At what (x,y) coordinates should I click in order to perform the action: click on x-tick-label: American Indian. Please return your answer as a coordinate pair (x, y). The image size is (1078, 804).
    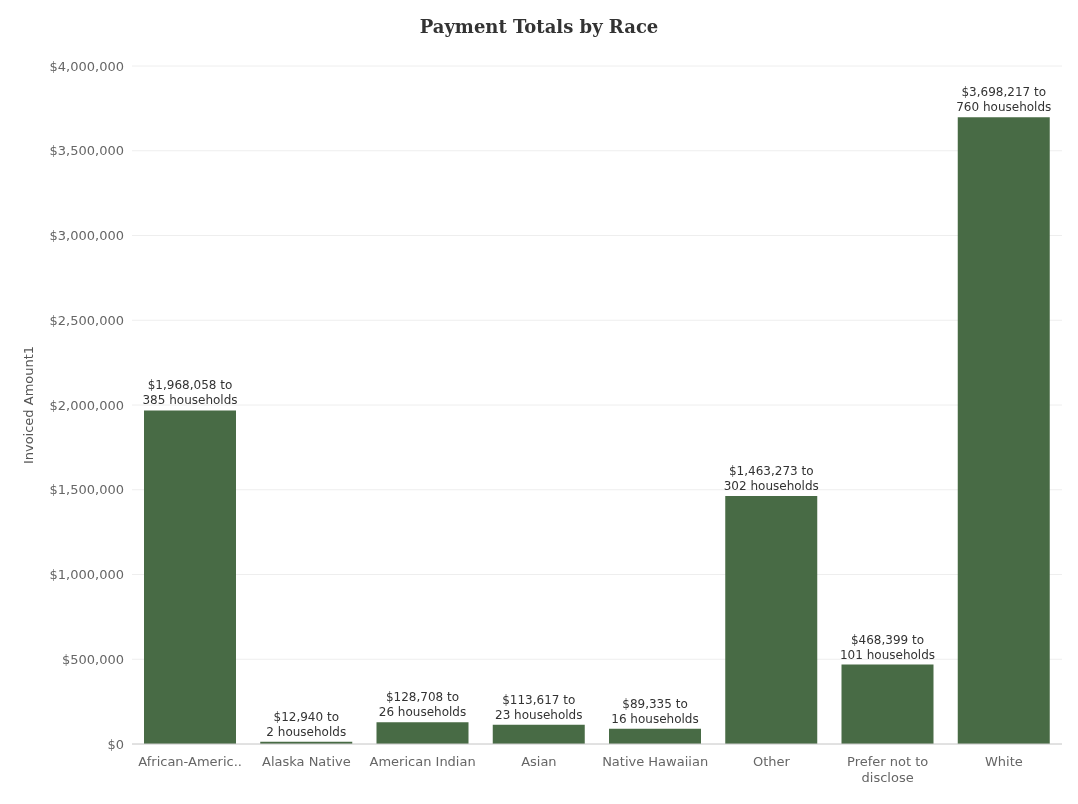
    Looking at the image, I should click on (422, 761).